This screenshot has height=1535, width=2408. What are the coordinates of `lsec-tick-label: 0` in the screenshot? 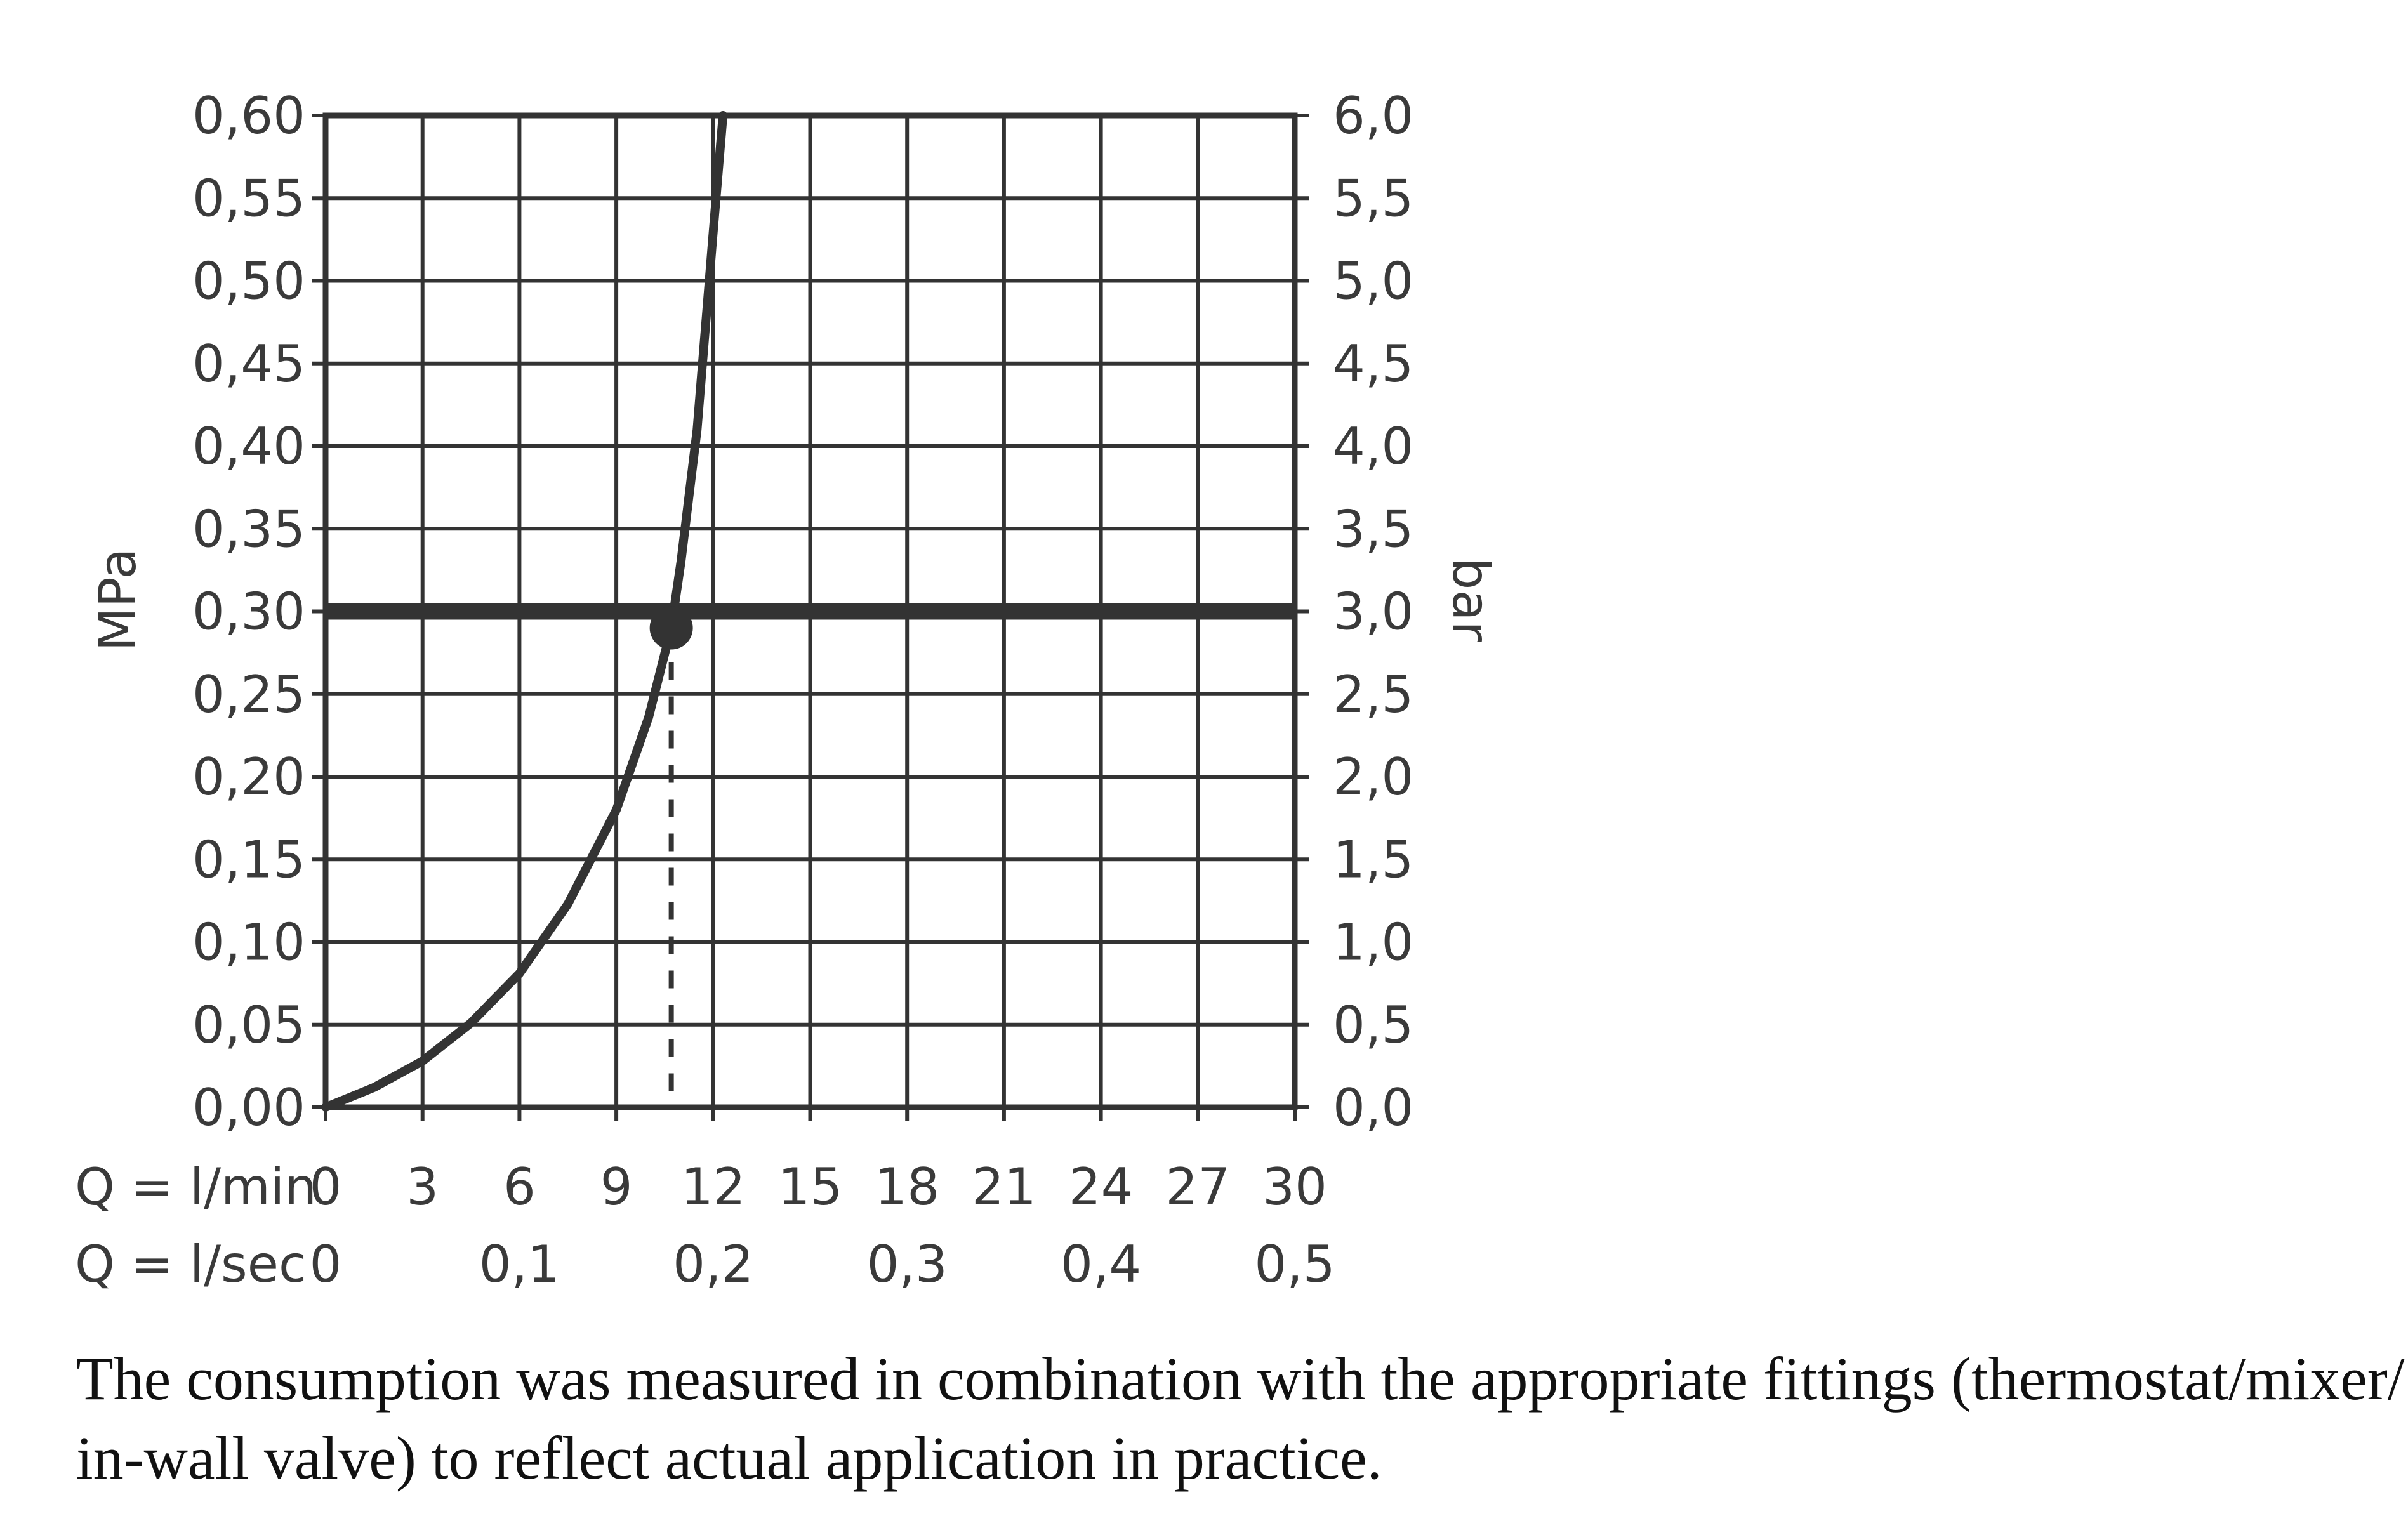 It's located at (326, 1264).